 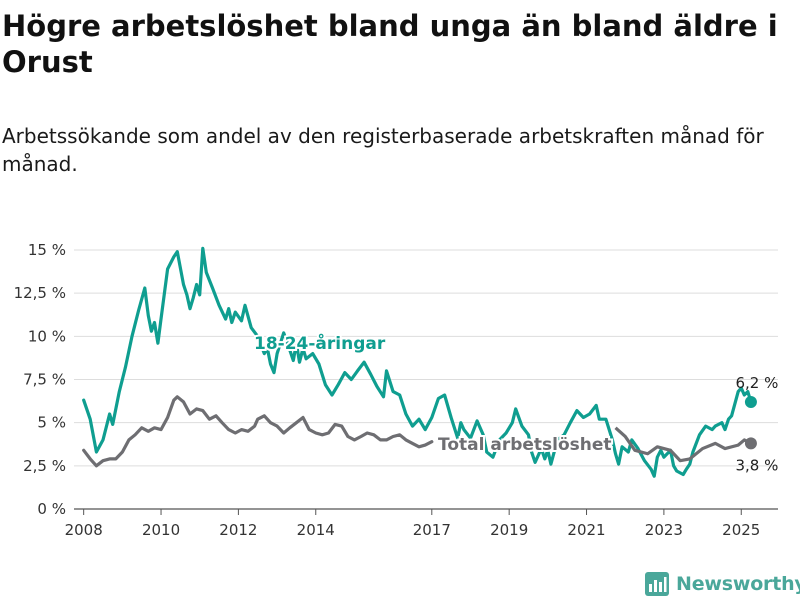 I want to click on brand-name: Newsworthy, so click(x=738, y=584).